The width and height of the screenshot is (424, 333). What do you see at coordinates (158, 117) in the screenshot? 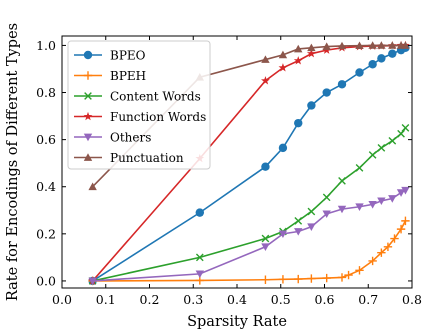
I see `legend-label: Function Words` at bounding box center [158, 117].